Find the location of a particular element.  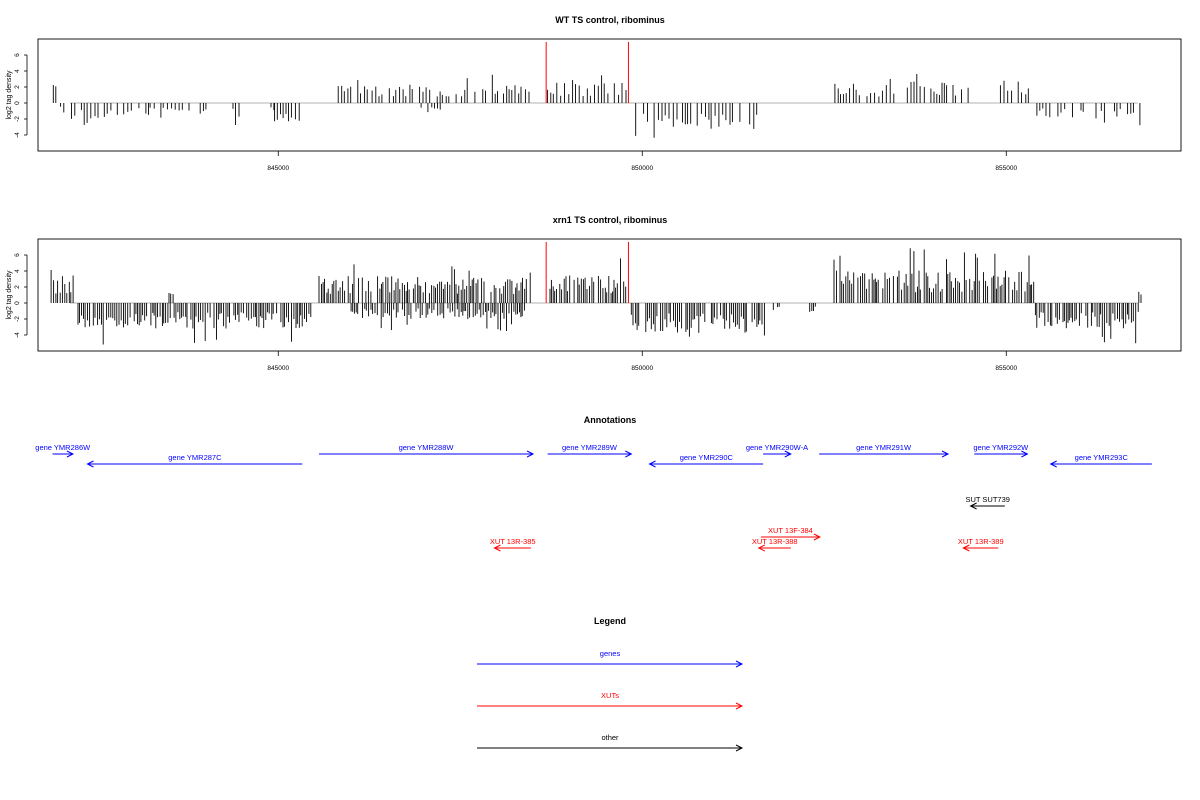

feature-label: gene YMR287C is located at coordinates (195, 457).